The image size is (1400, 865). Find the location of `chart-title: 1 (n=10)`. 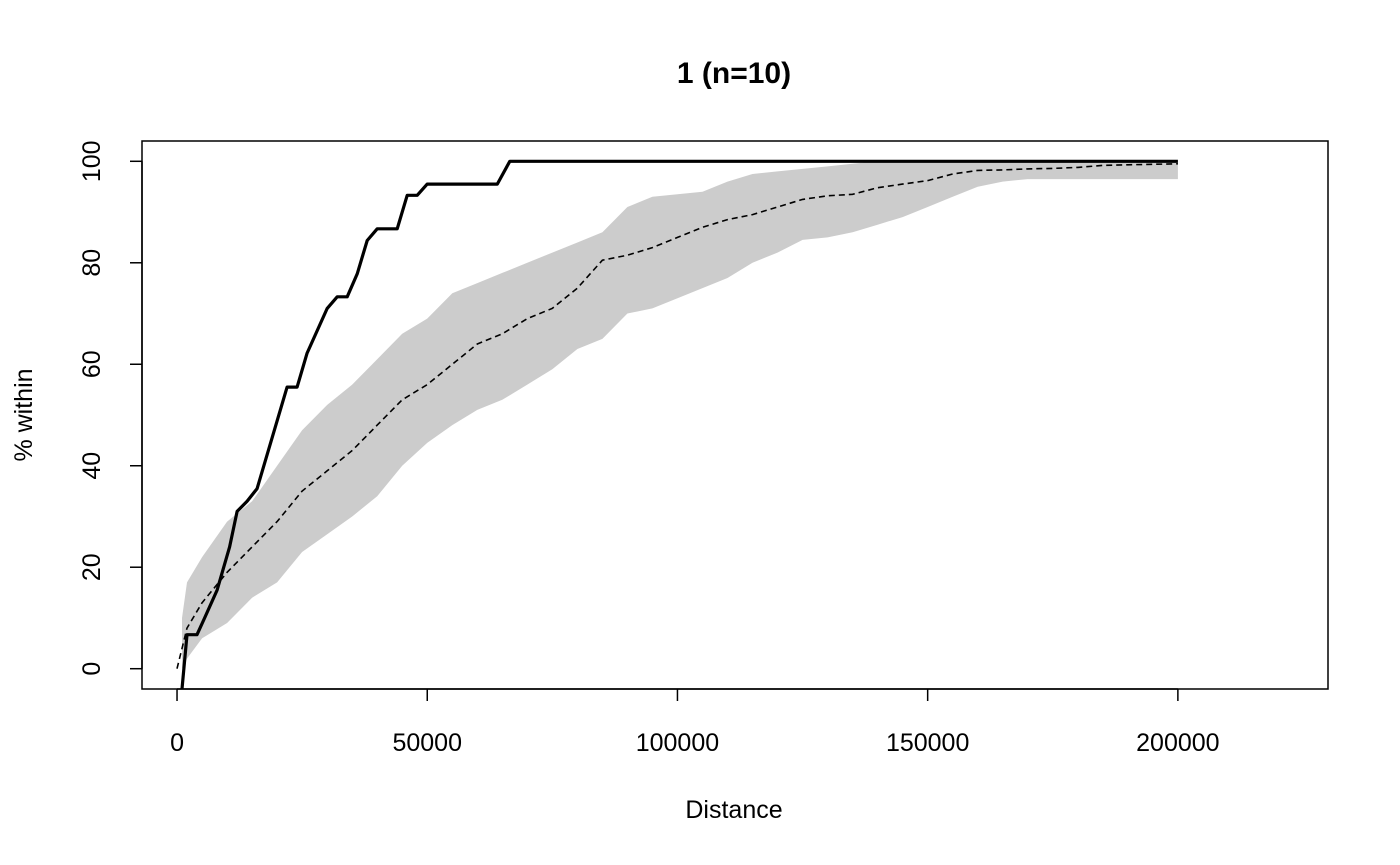

chart-title: 1 (n=10) is located at coordinates (734, 73).